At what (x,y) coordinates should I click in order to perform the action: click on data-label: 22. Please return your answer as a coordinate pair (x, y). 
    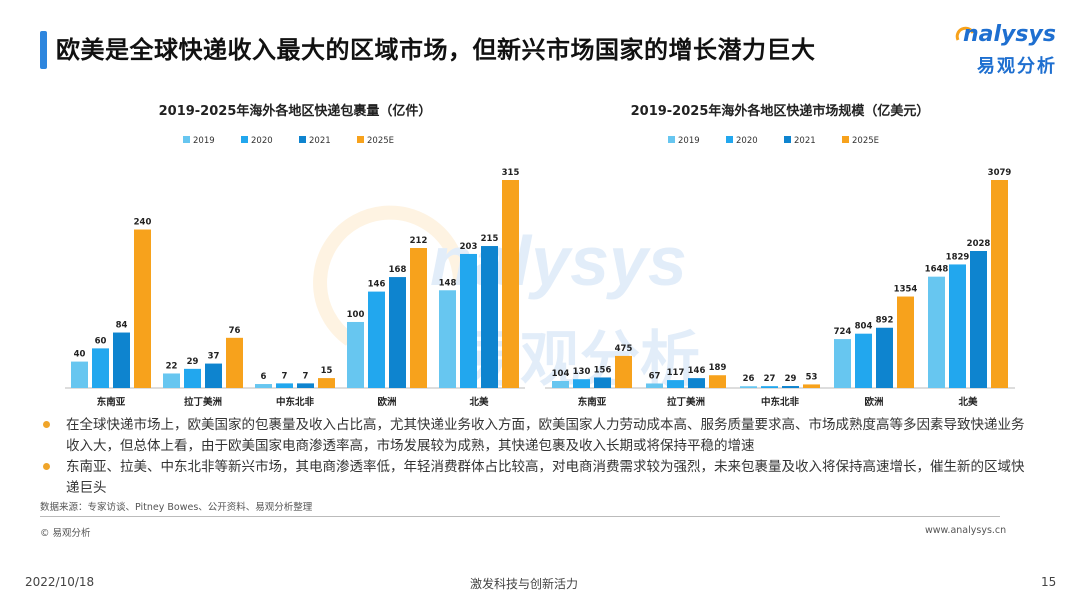
    Looking at the image, I should click on (172, 366).